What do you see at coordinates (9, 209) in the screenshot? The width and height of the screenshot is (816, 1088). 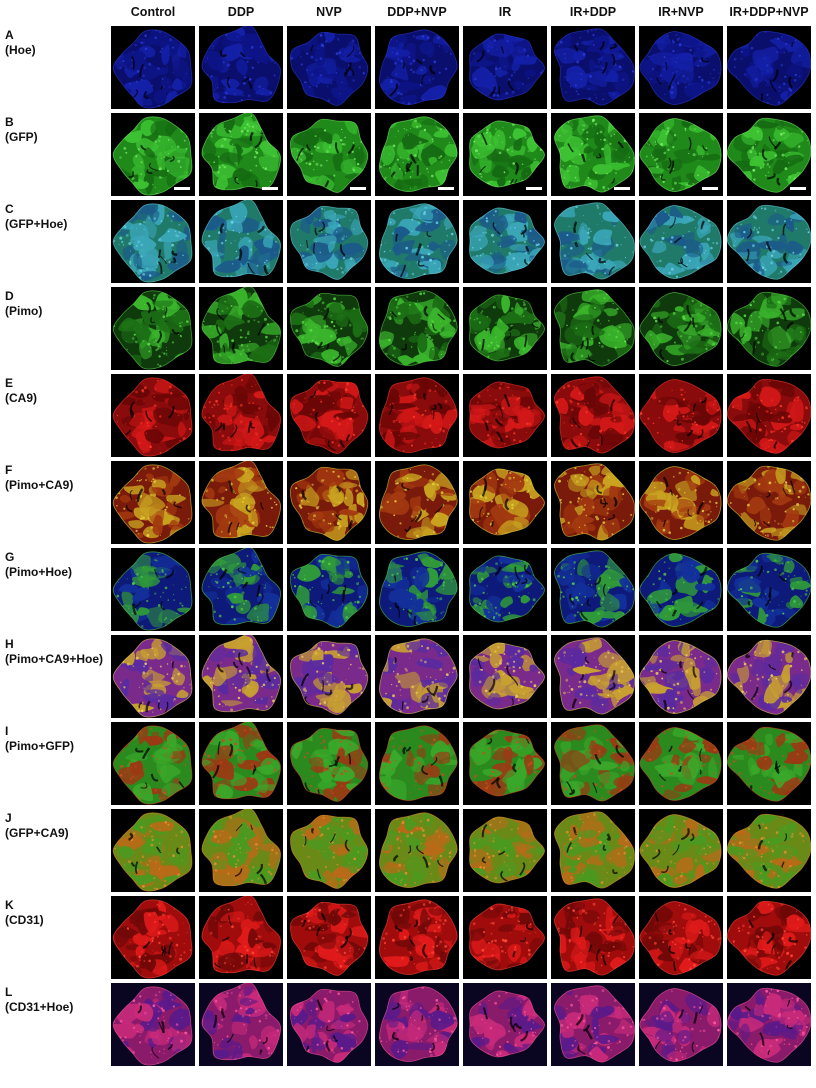 I see `row-letter: C` at bounding box center [9, 209].